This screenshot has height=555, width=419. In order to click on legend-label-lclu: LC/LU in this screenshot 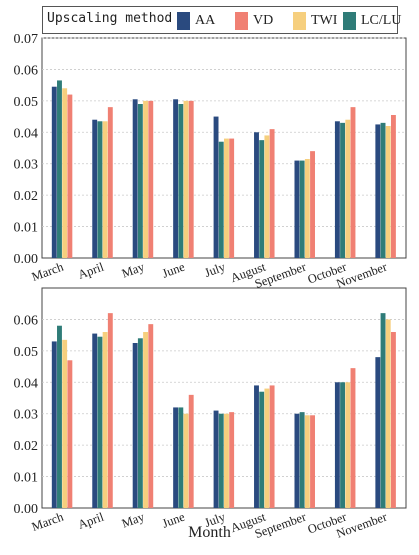, I will do `click(381, 20)`.